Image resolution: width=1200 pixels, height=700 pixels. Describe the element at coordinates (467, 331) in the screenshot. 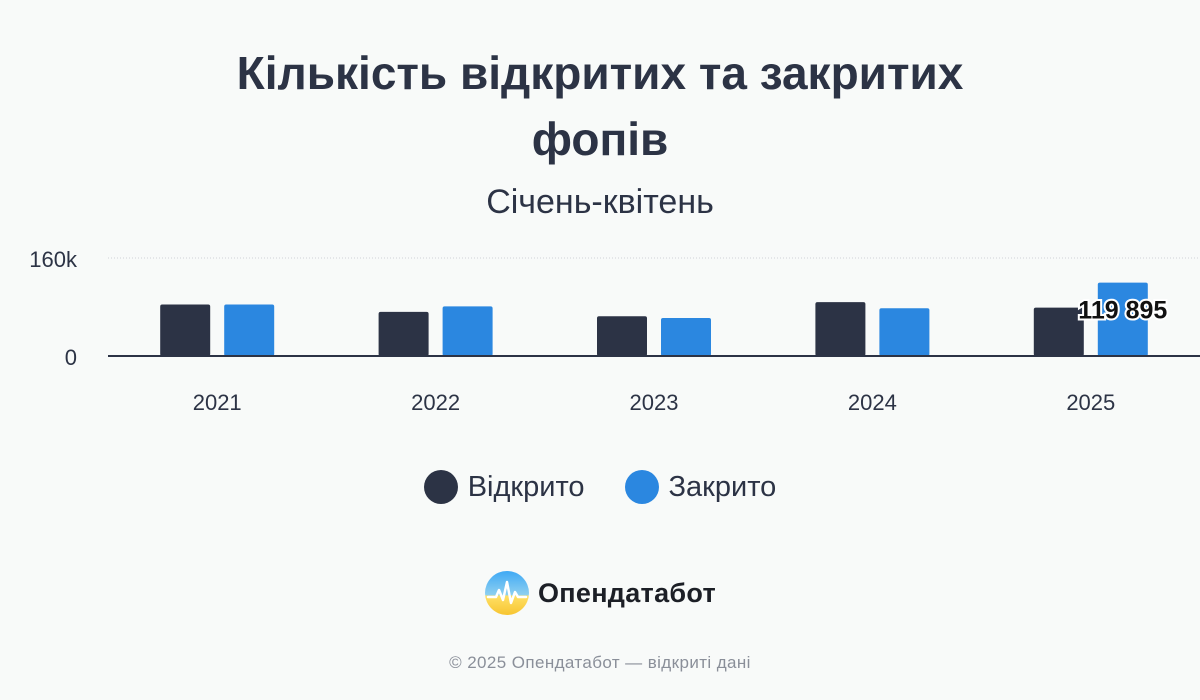

I see `bar-closed-2022` at that location.